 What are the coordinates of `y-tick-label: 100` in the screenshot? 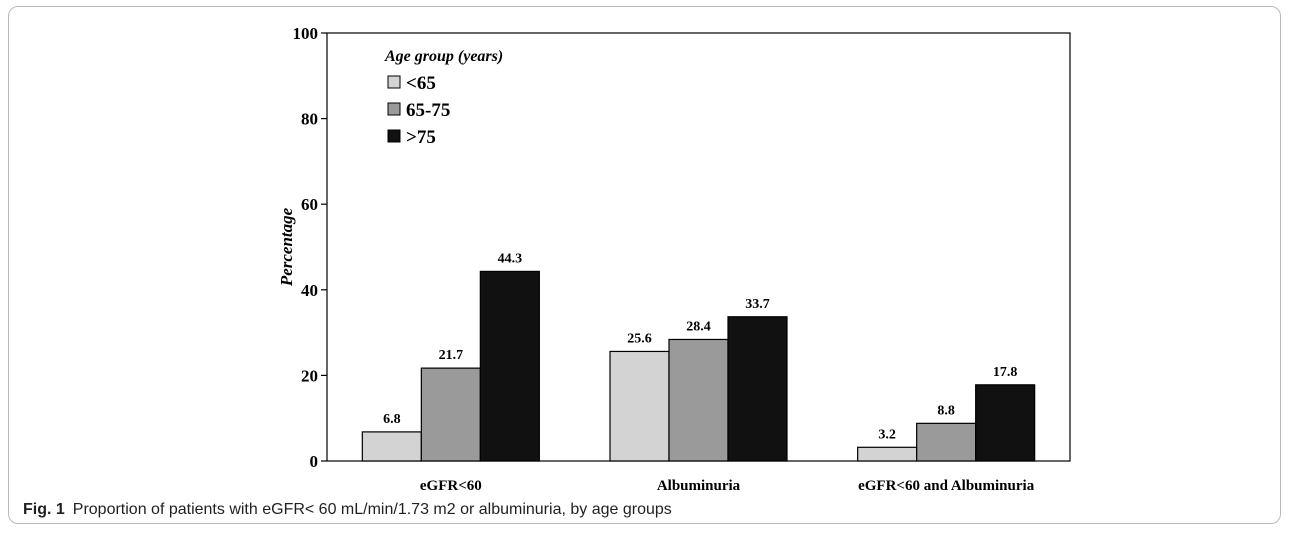 It's located at (306, 33).